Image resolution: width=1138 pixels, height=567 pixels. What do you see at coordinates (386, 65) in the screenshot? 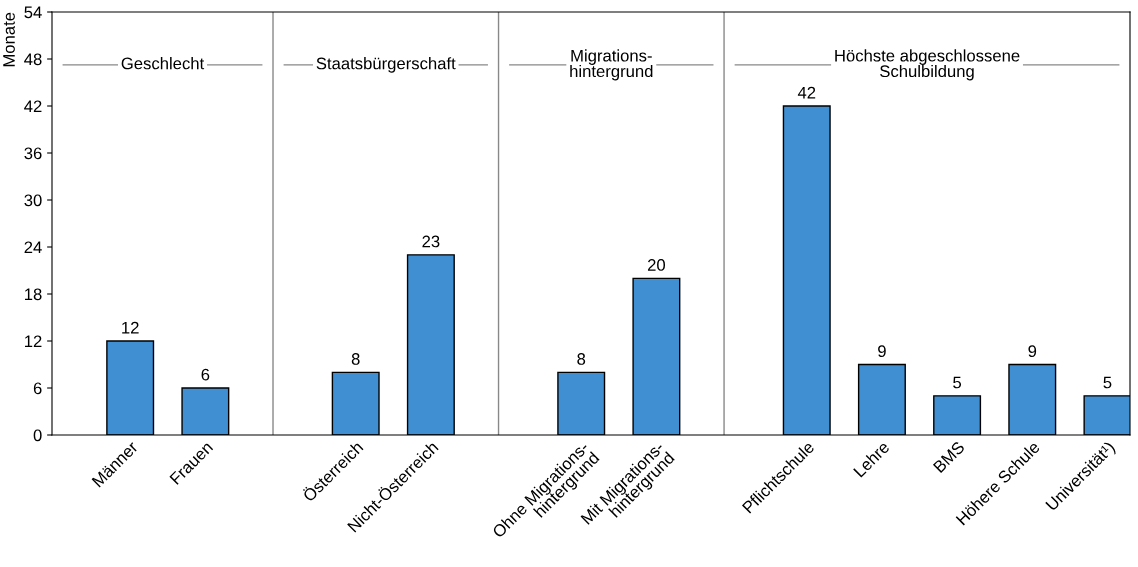
I see `annotation: Staatsbürgerschaft` at bounding box center [386, 65].